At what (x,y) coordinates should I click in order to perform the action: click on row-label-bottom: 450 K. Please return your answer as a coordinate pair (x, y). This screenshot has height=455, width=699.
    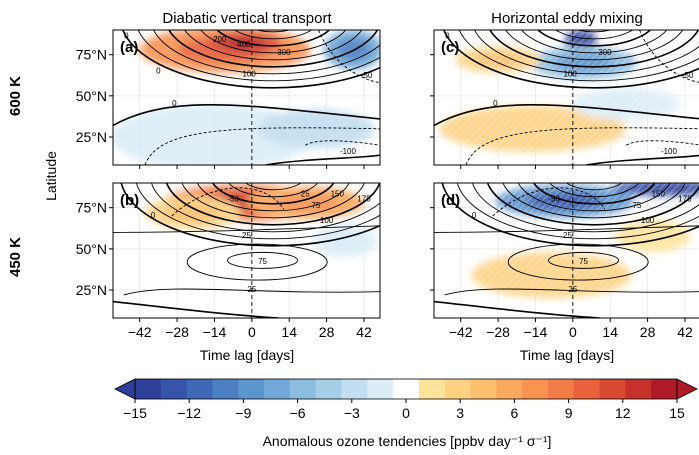
    Looking at the image, I should click on (15, 257).